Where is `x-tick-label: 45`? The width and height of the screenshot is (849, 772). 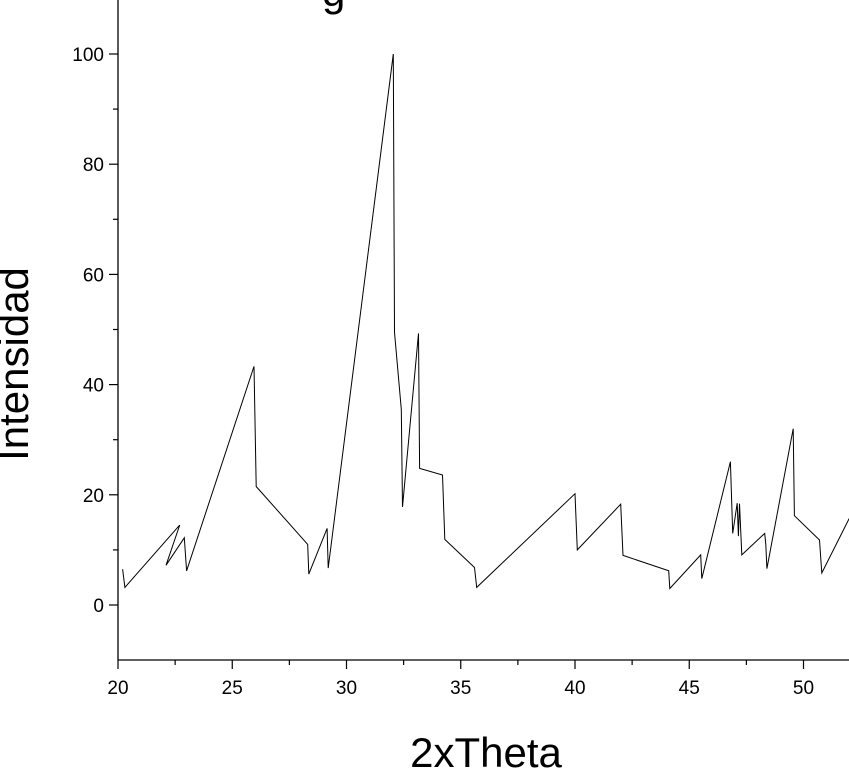 x-tick-label: 45 is located at coordinates (689, 688).